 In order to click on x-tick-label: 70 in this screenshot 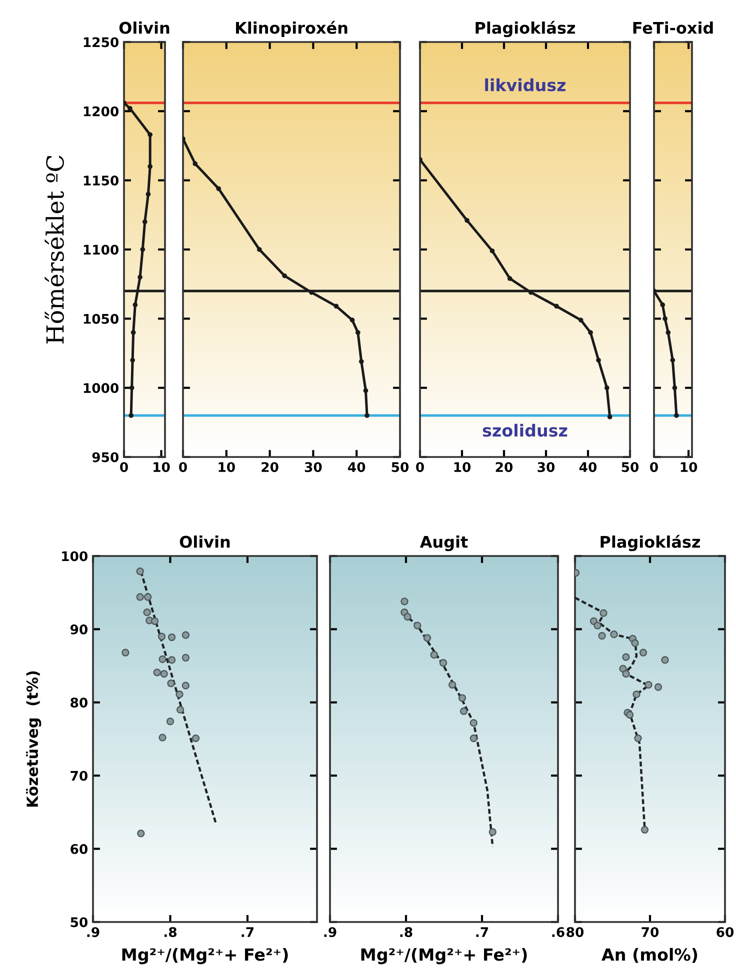, I will do `click(650, 932)`.